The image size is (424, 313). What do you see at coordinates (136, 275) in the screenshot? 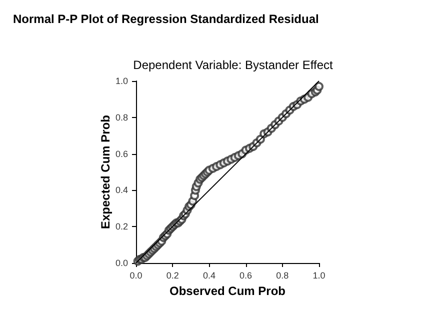
I see `x-tick-label: 0.0` at bounding box center [136, 275].